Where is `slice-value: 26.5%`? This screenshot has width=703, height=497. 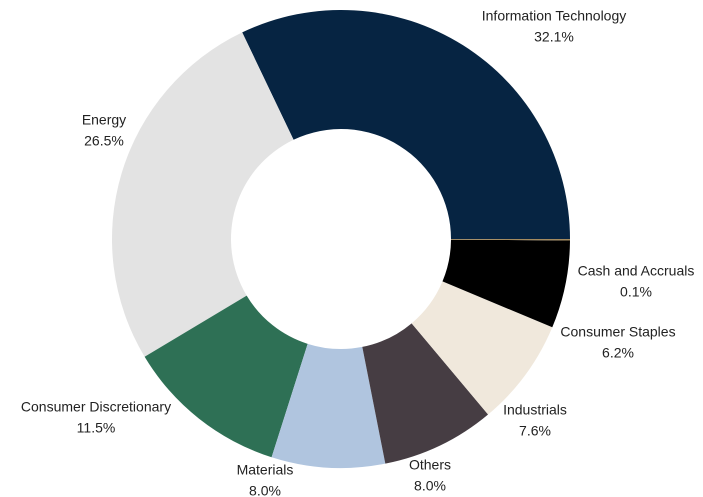
slice-value: 26.5% is located at coordinates (104, 141).